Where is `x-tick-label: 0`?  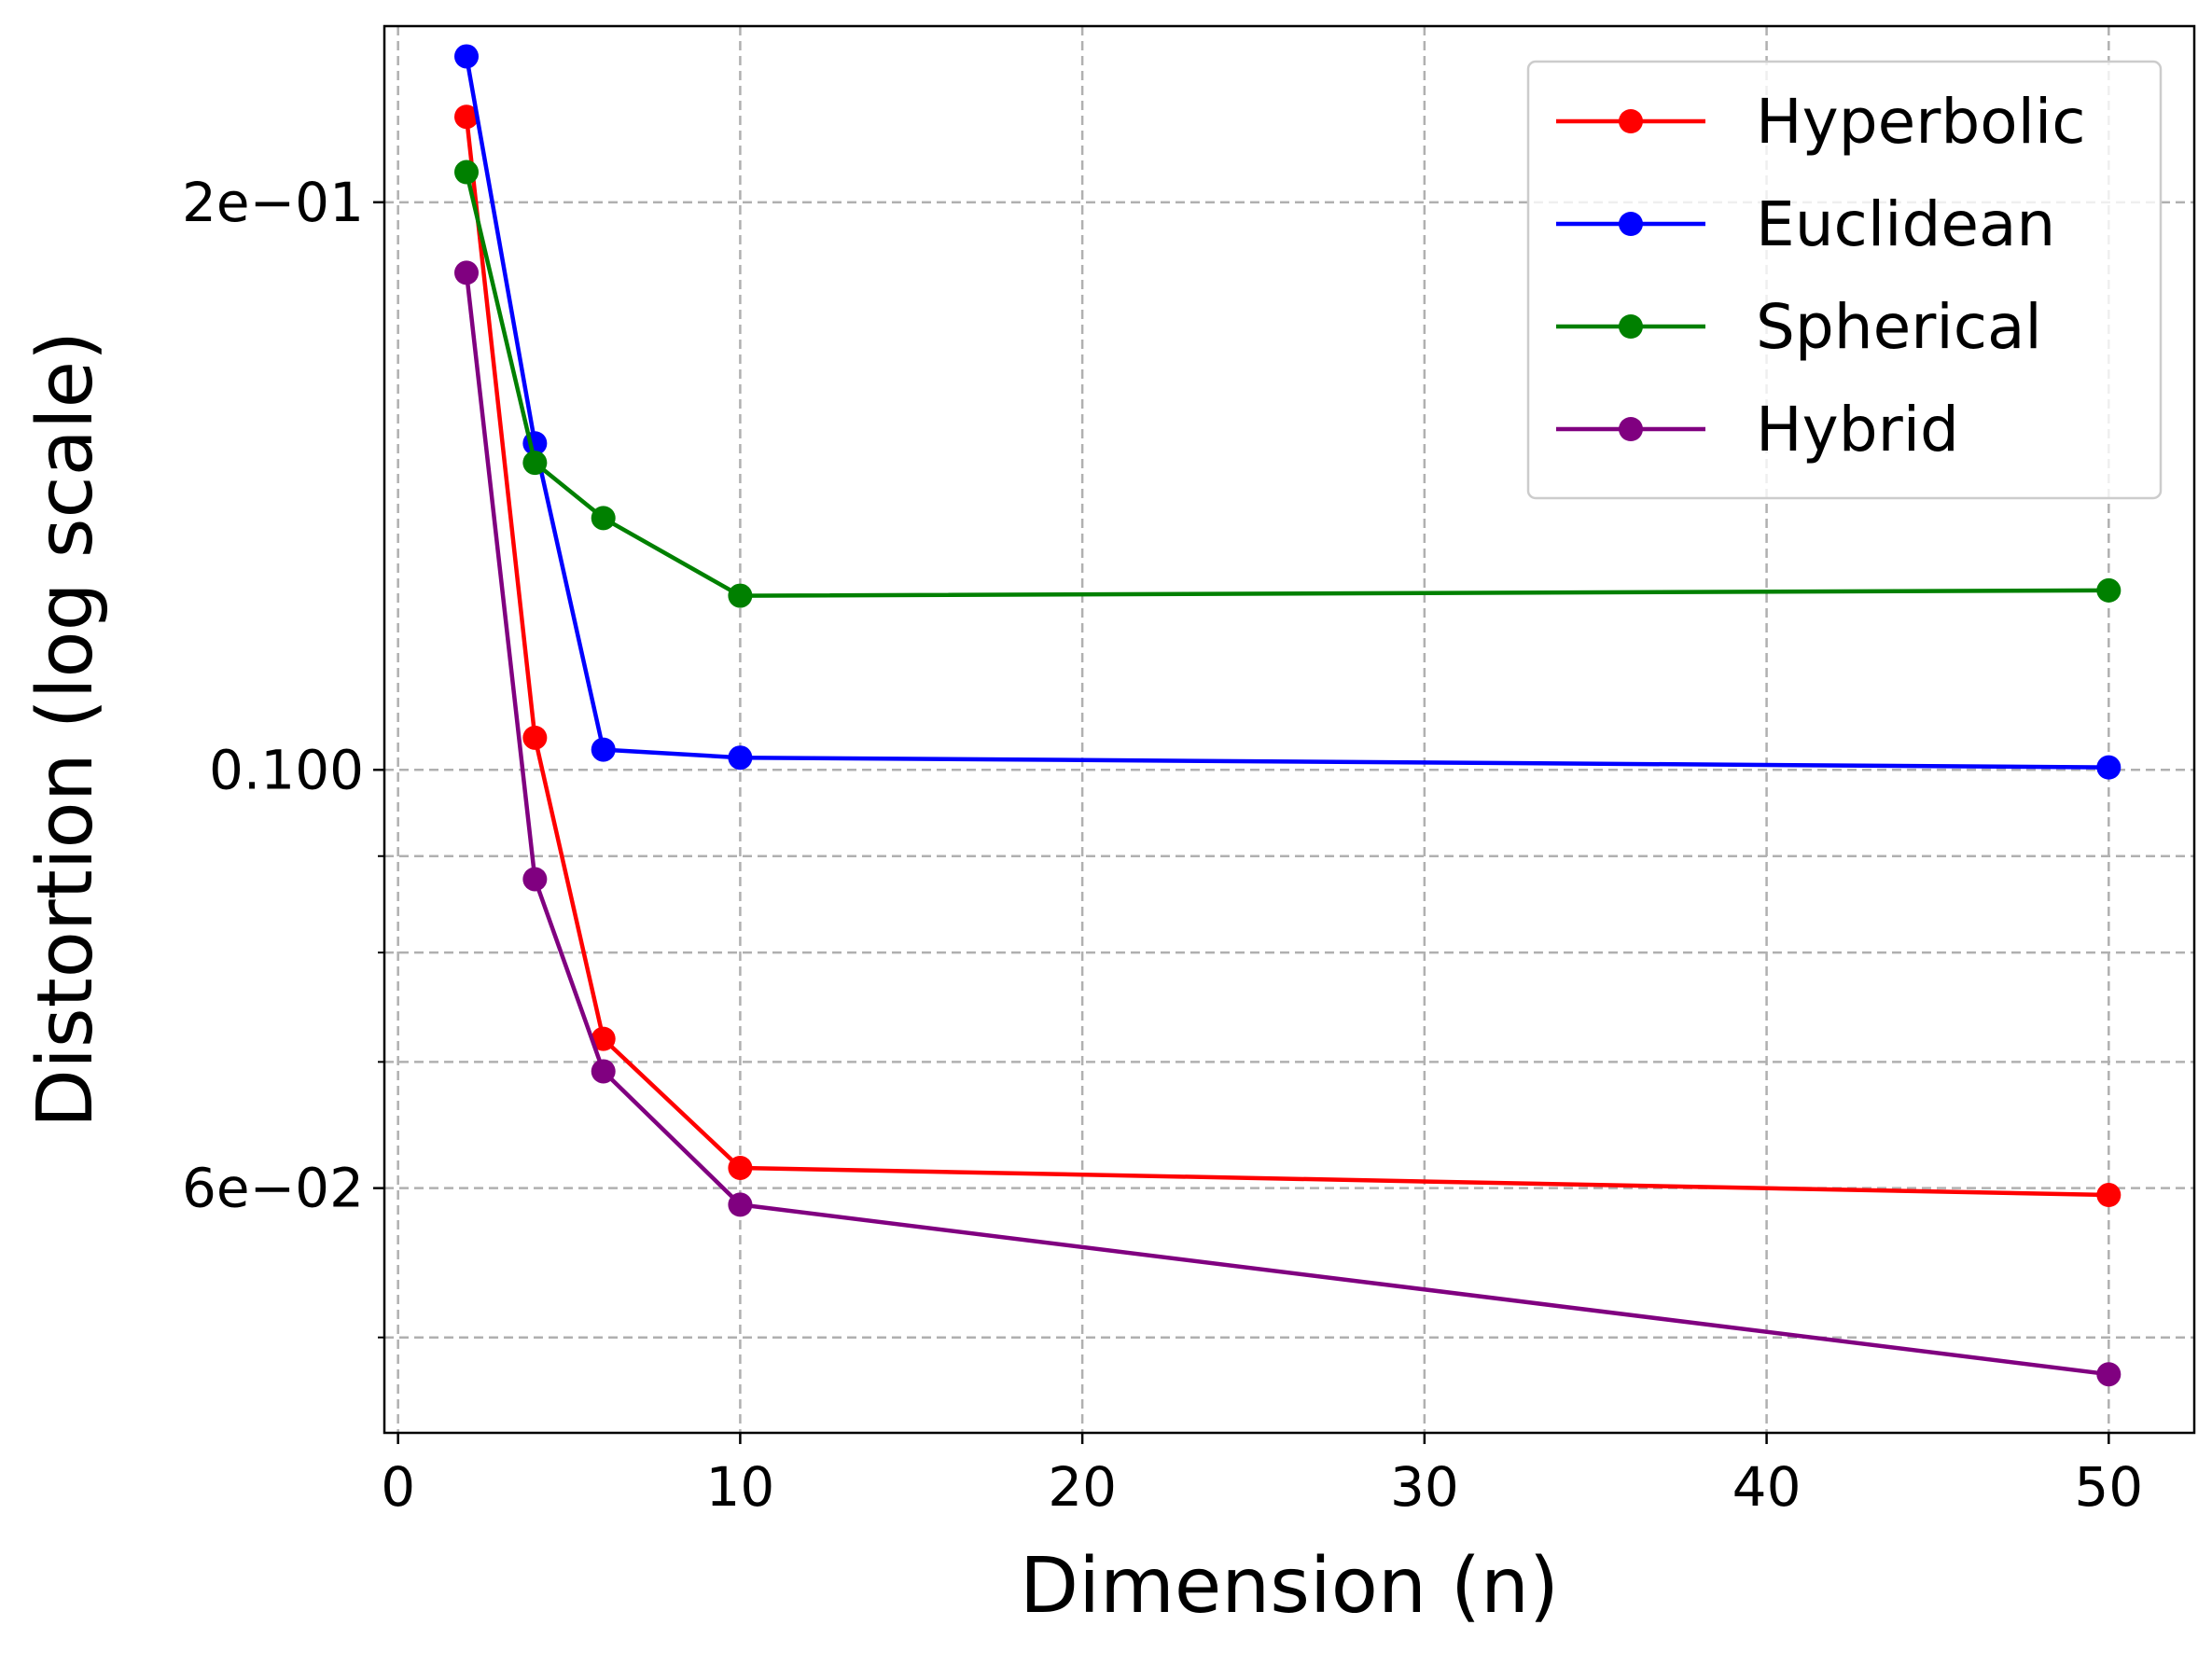 x-tick-label: 0 is located at coordinates (398, 1487).